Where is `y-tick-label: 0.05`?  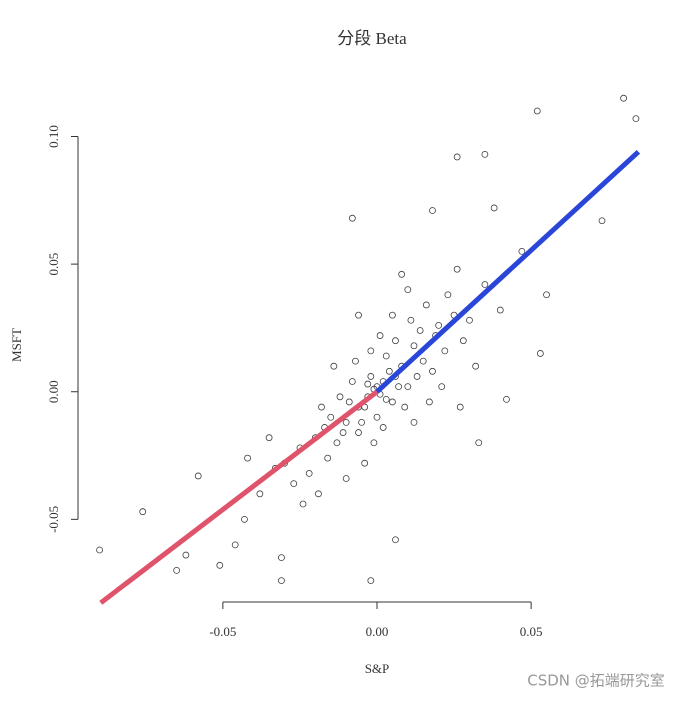 y-tick-label: 0.05 is located at coordinates (53, 264).